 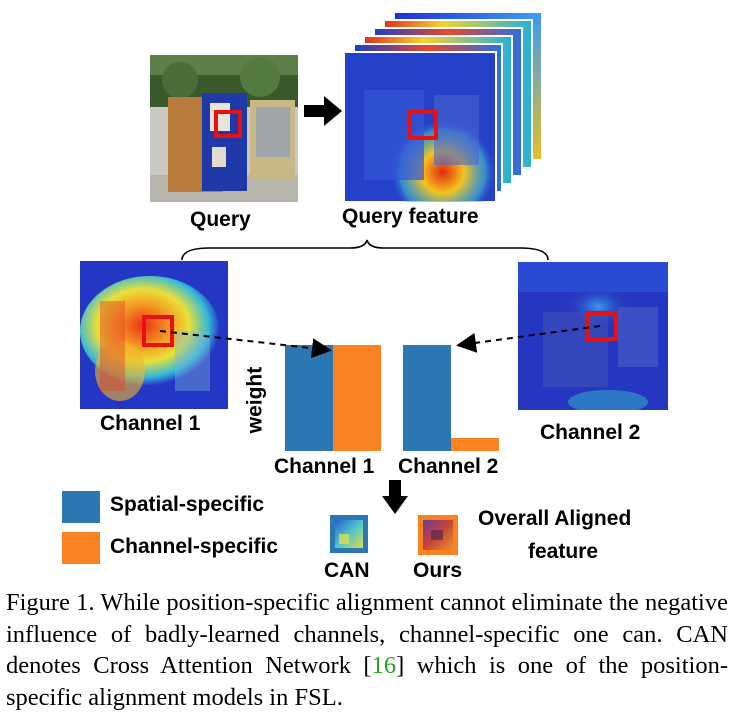 What do you see at coordinates (228, 124) in the screenshot?
I see `query-highlight-box` at bounding box center [228, 124].